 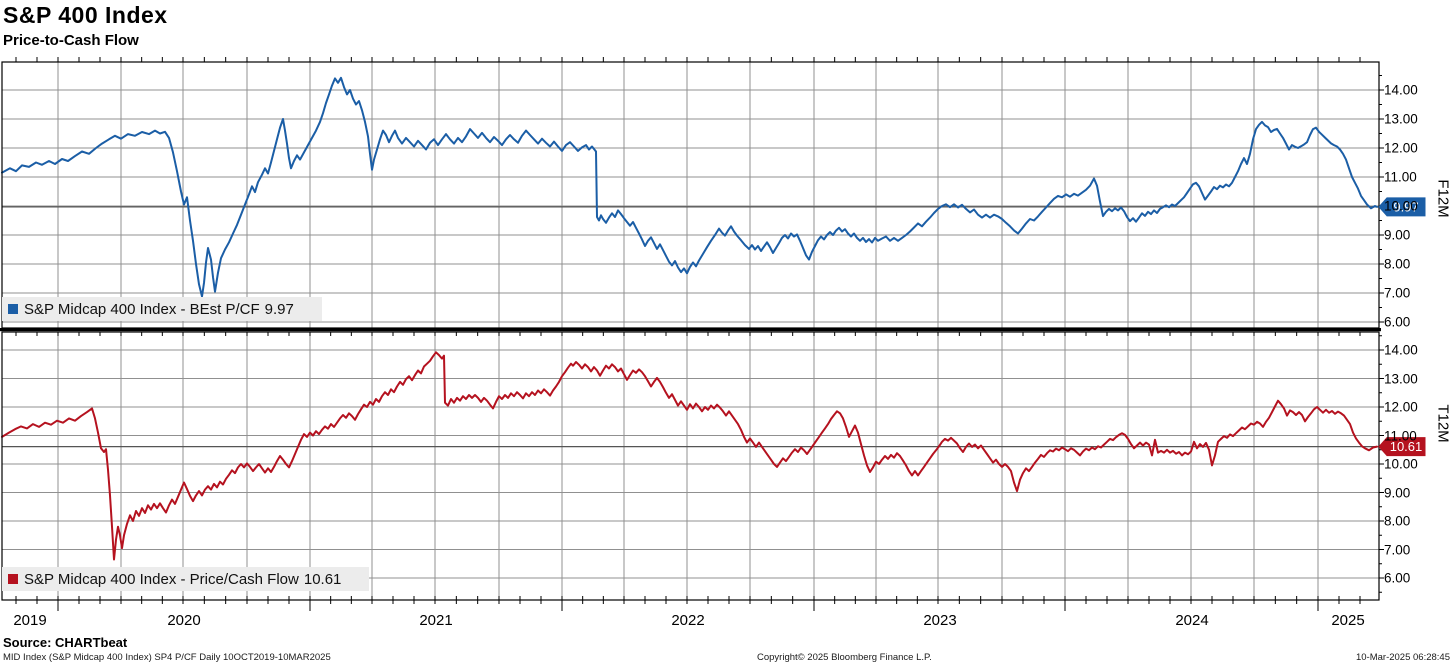 What do you see at coordinates (1348, 620) in the screenshot?
I see `x-year-label: 2025` at bounding box center [1348, 620].